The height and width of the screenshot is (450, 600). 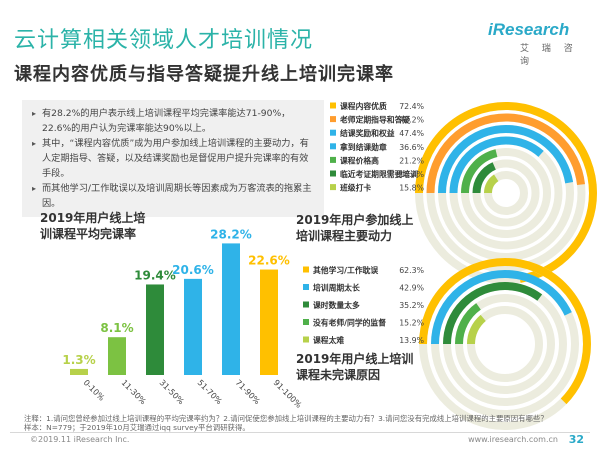 I want to click on incomplete-category-label: 没有老师/同学的监督, so click(x=349, y=323).